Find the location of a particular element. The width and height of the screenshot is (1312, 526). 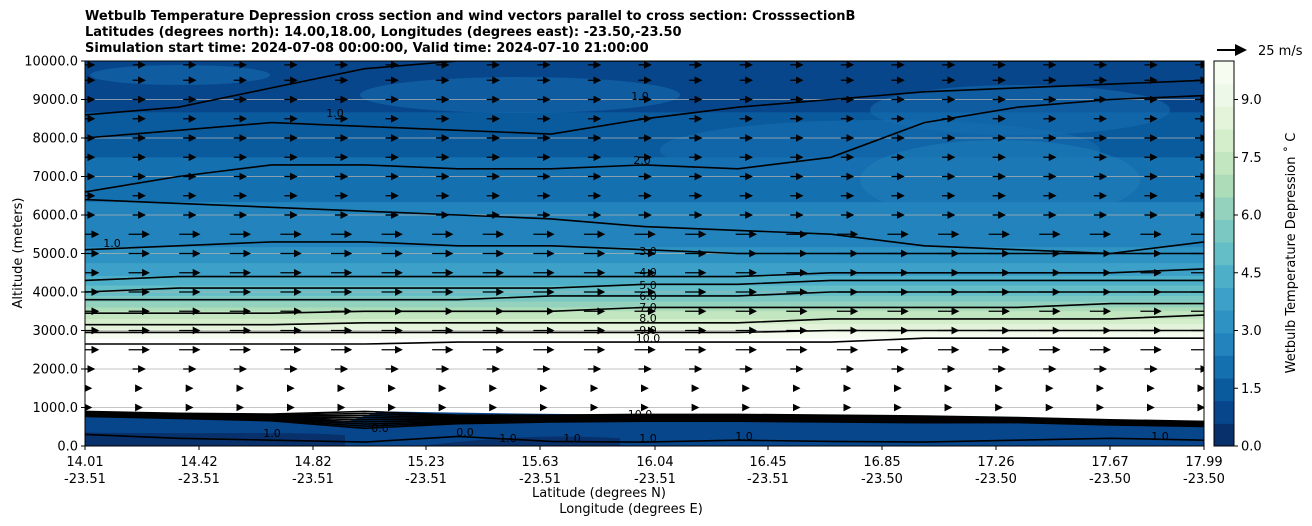

x-tick-label-lat: 14.42 is located at coordinates (198, 462).